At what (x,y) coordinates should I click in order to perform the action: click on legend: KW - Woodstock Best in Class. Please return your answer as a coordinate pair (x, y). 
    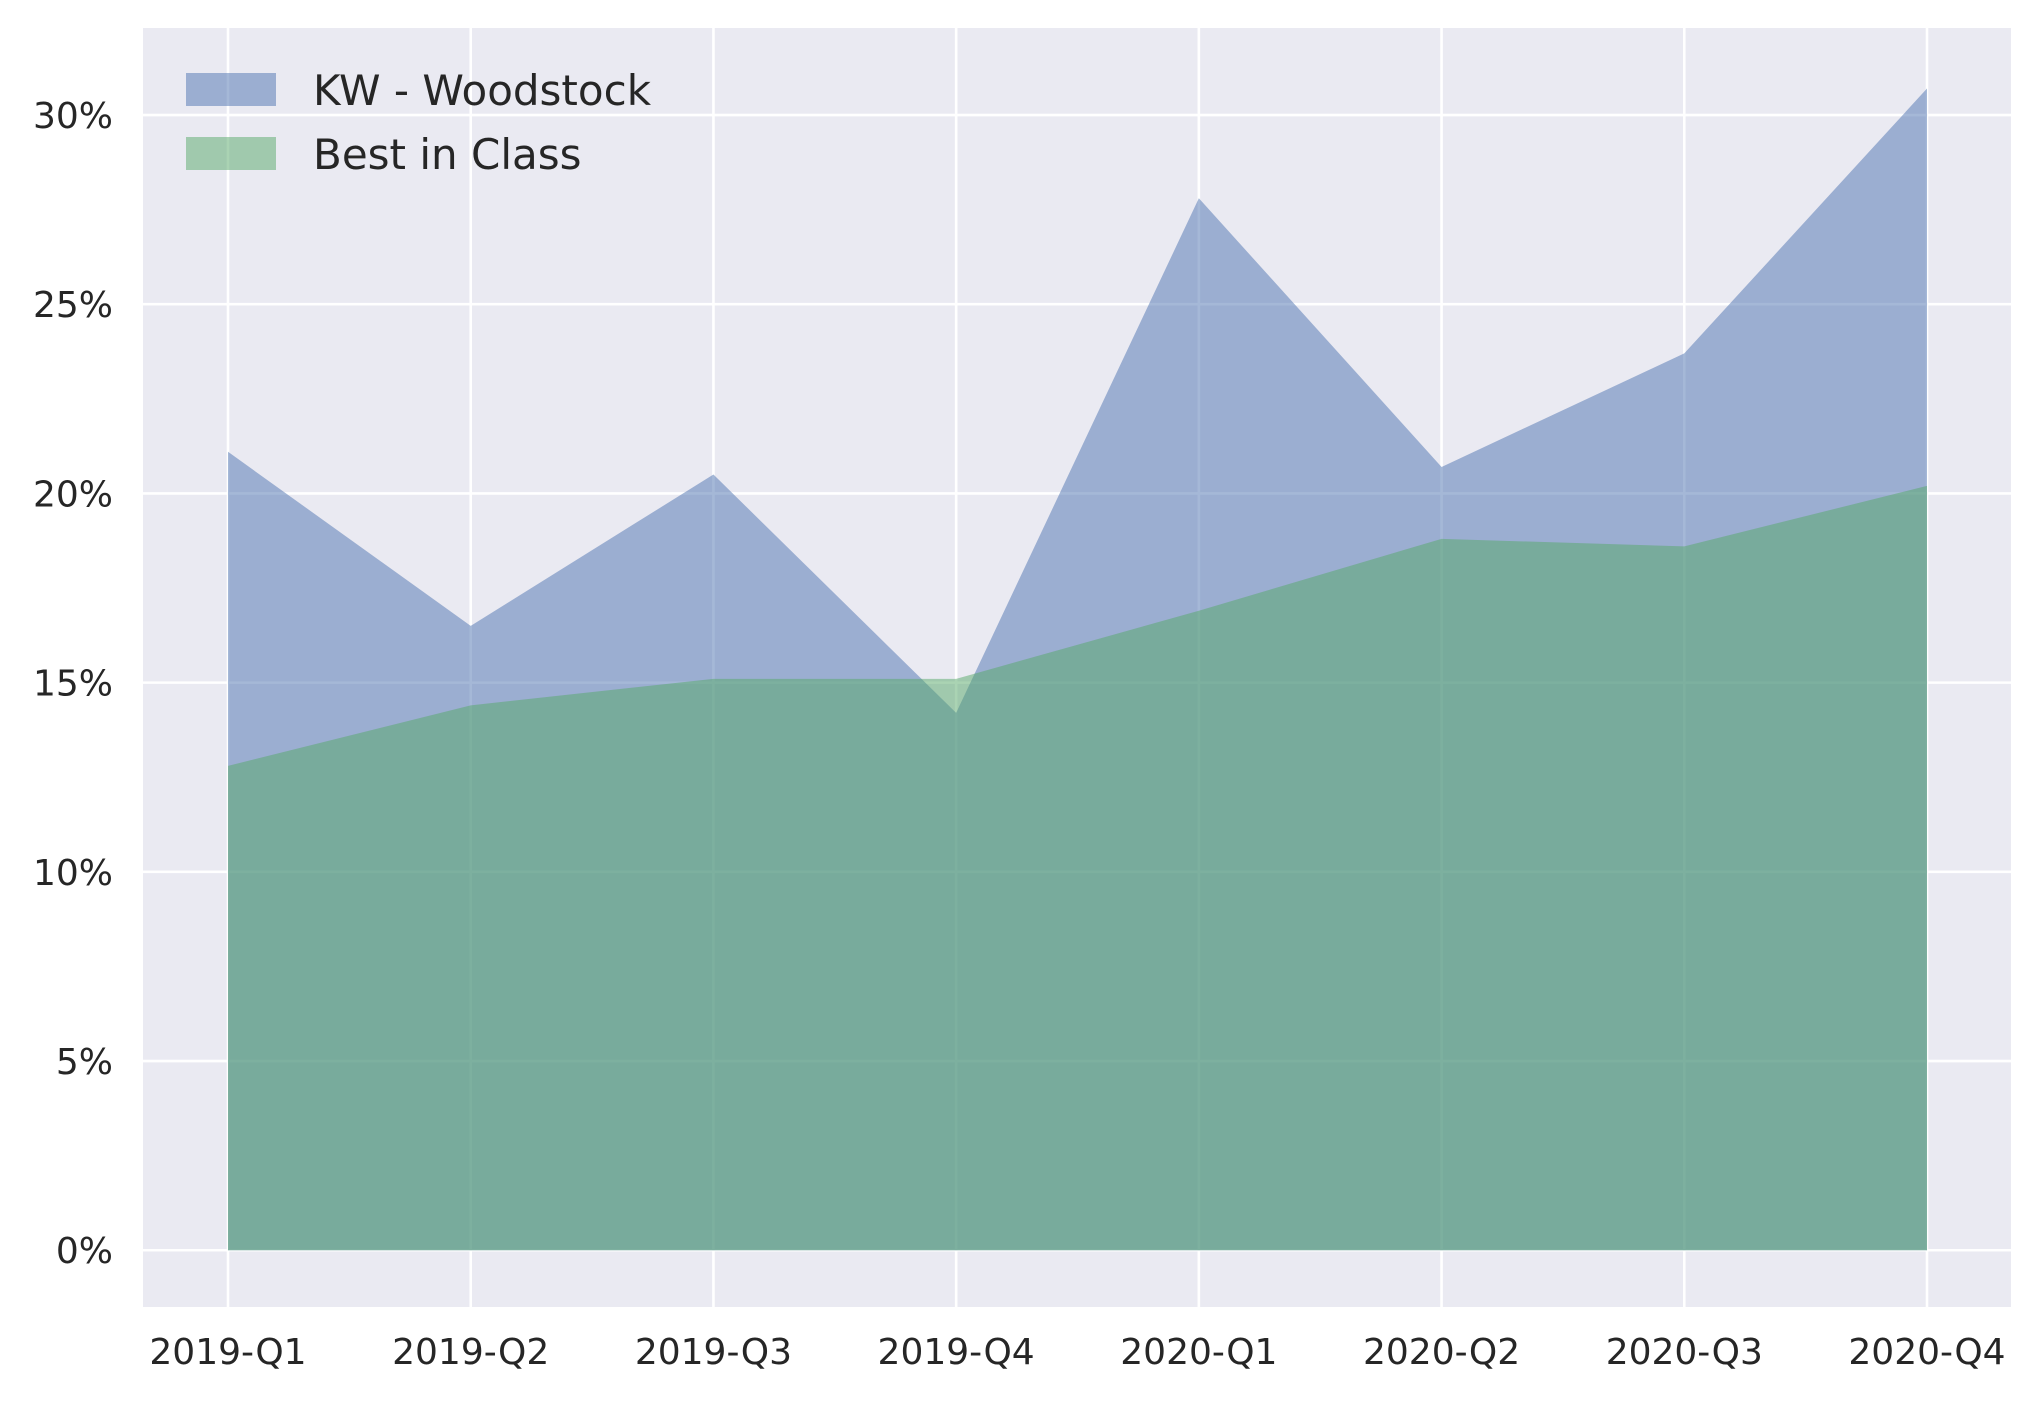
    Looking at the image, I should click on (419, 122).